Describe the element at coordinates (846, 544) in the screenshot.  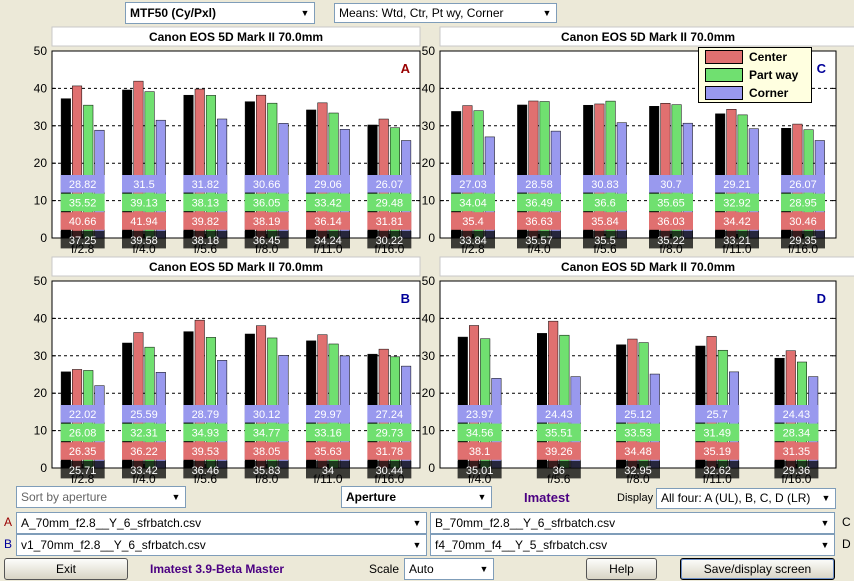
I see `file-d-letter: D` at that location.